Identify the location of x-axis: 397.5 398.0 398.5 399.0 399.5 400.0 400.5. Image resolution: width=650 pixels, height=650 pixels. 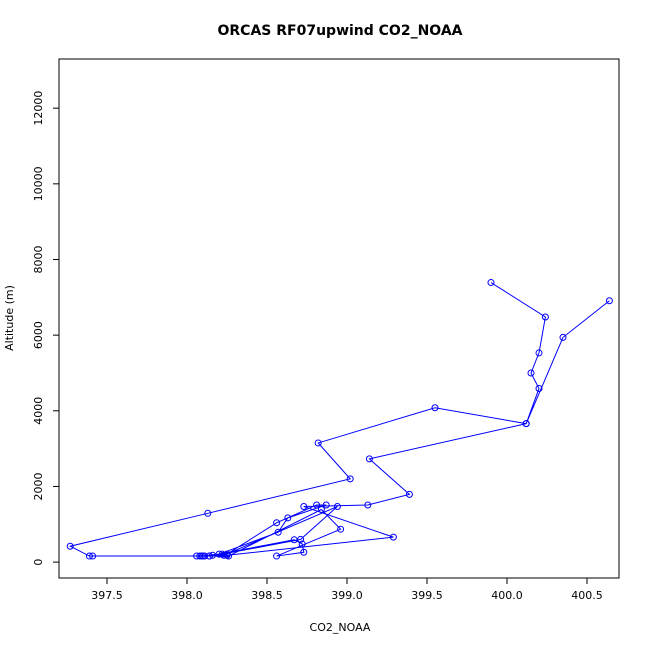
(347, 589).